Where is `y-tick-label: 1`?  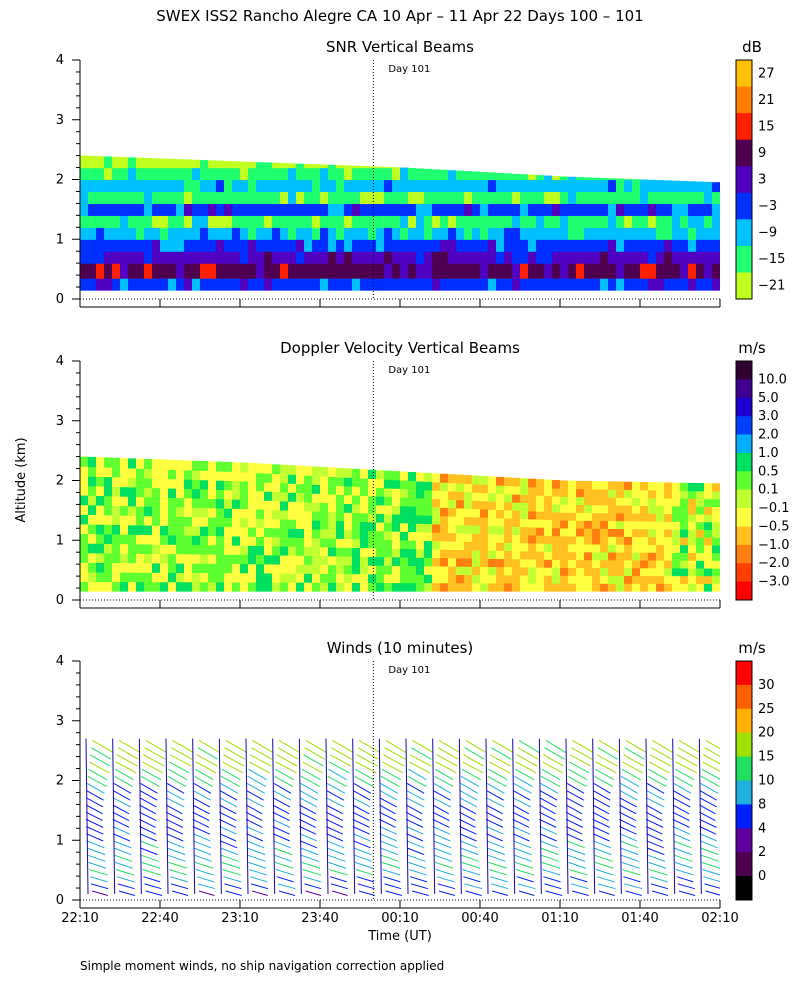
y-tick-label: 1 is located at coordinates (60, 840).